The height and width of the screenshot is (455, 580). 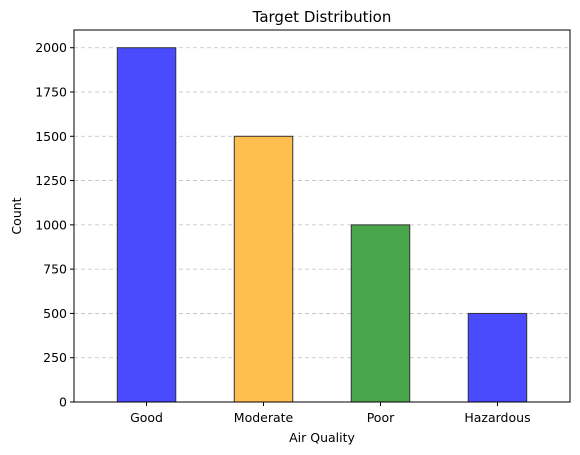 What do you see at coordinates (55, 357) in the screenshot?
I see `y-tick-label: 250` at bounding box center [55, 357].